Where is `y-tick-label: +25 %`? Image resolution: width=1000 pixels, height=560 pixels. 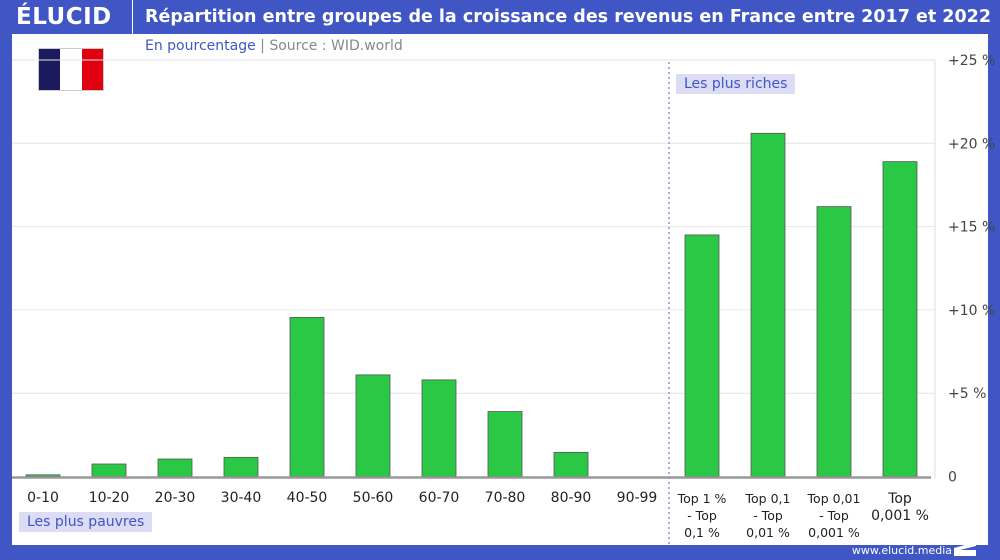 y-tick-label: +25 % is located at coordinates (971, 61).